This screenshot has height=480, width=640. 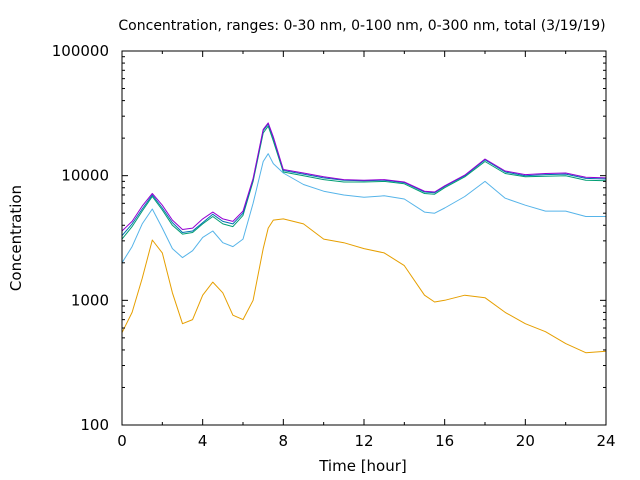 I want to click on x-tick-label: 8, so click(x=284, y=441).